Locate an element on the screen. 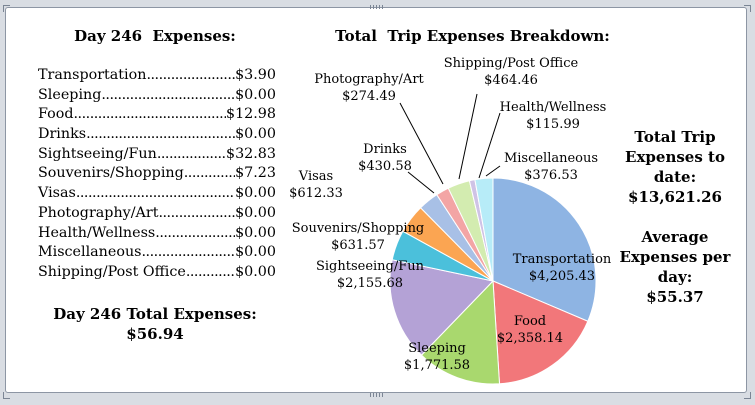 The image size is (755, 405). slice-name: Miscellaneous is located at coordinates (551, 158).